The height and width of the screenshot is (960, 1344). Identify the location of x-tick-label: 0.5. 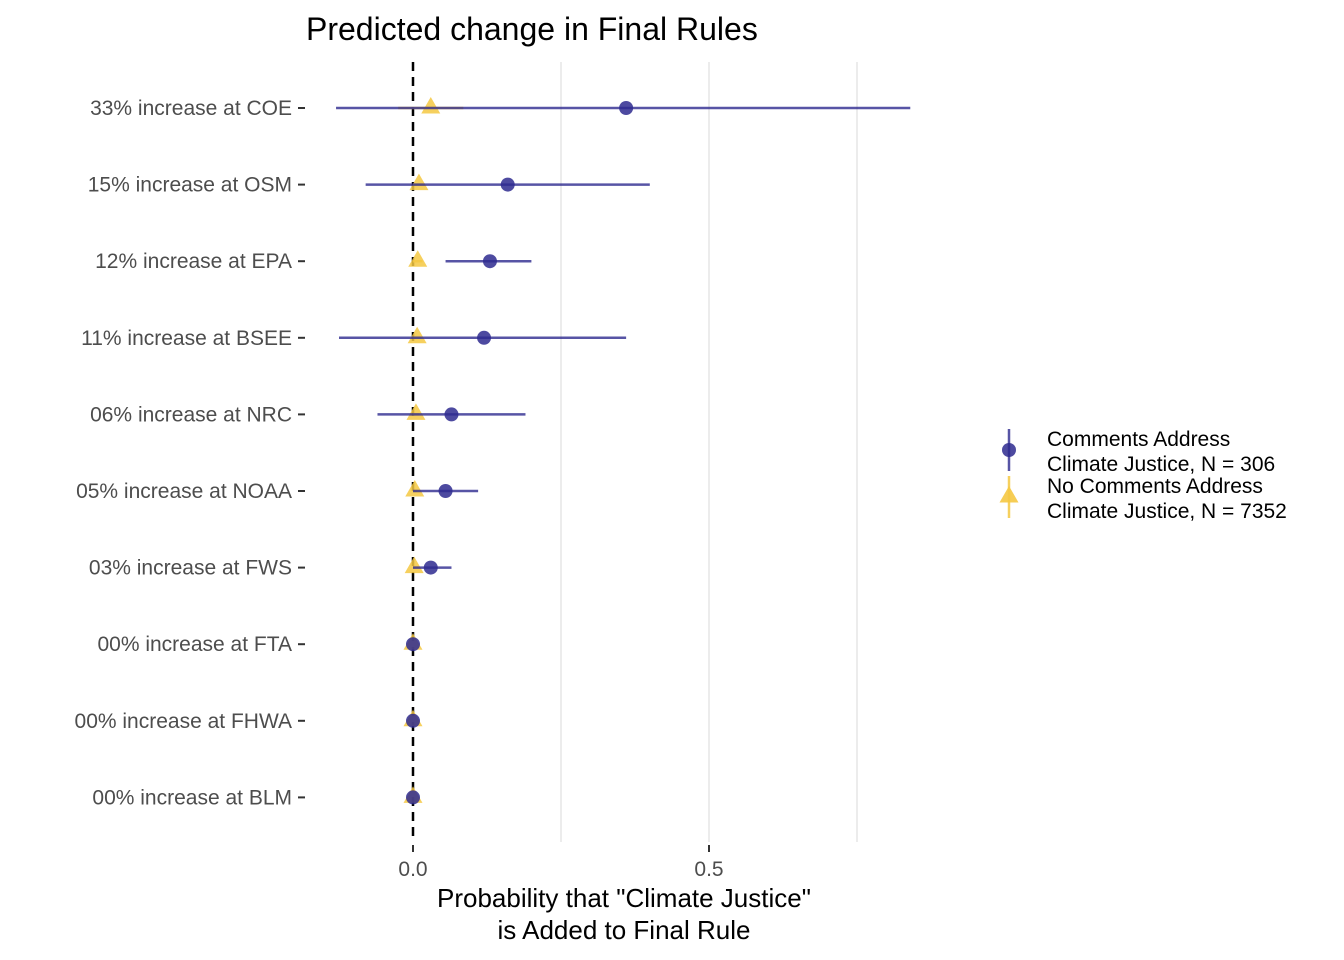
(708, 869).